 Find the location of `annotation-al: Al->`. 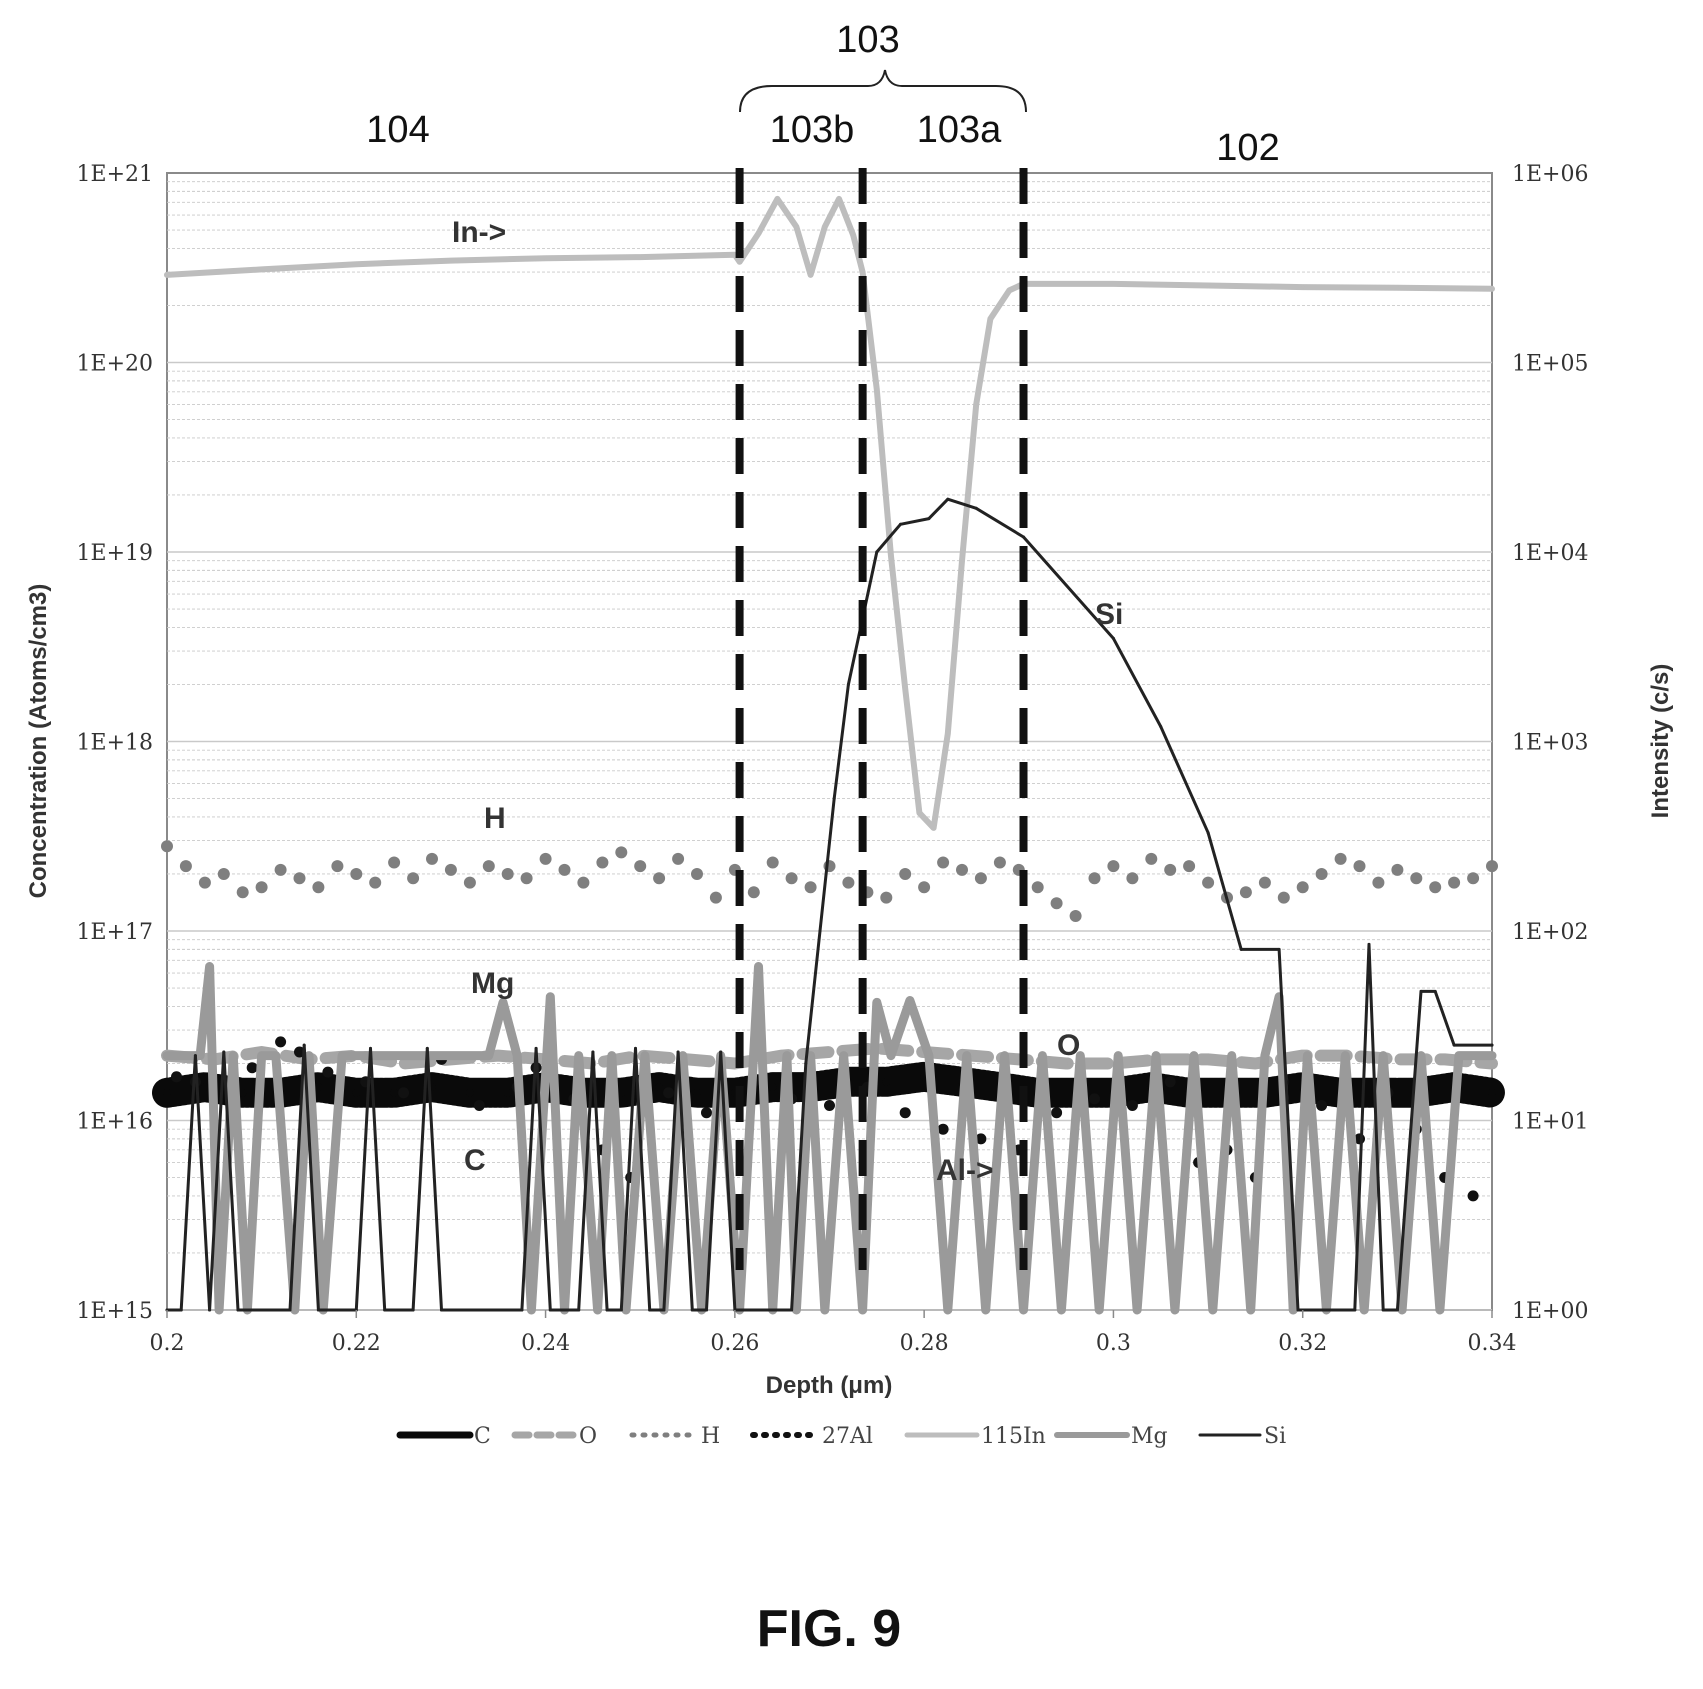

annotation-al: Al-> is located at coordinates (965, 1170).